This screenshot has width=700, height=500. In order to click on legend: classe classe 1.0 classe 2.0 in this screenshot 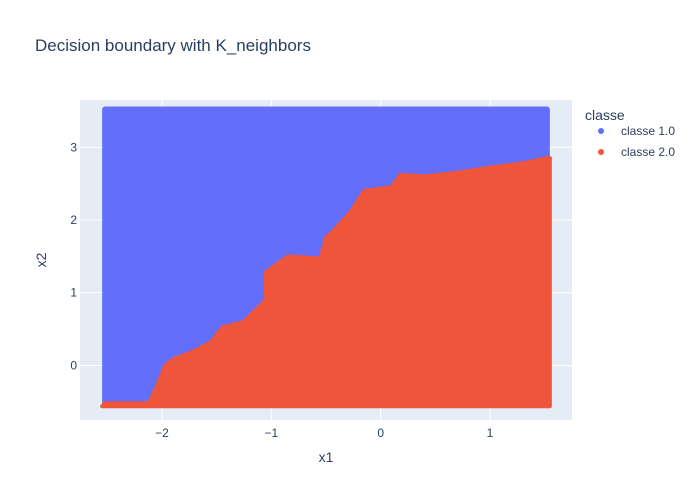, I will do `click(630, 133)`.